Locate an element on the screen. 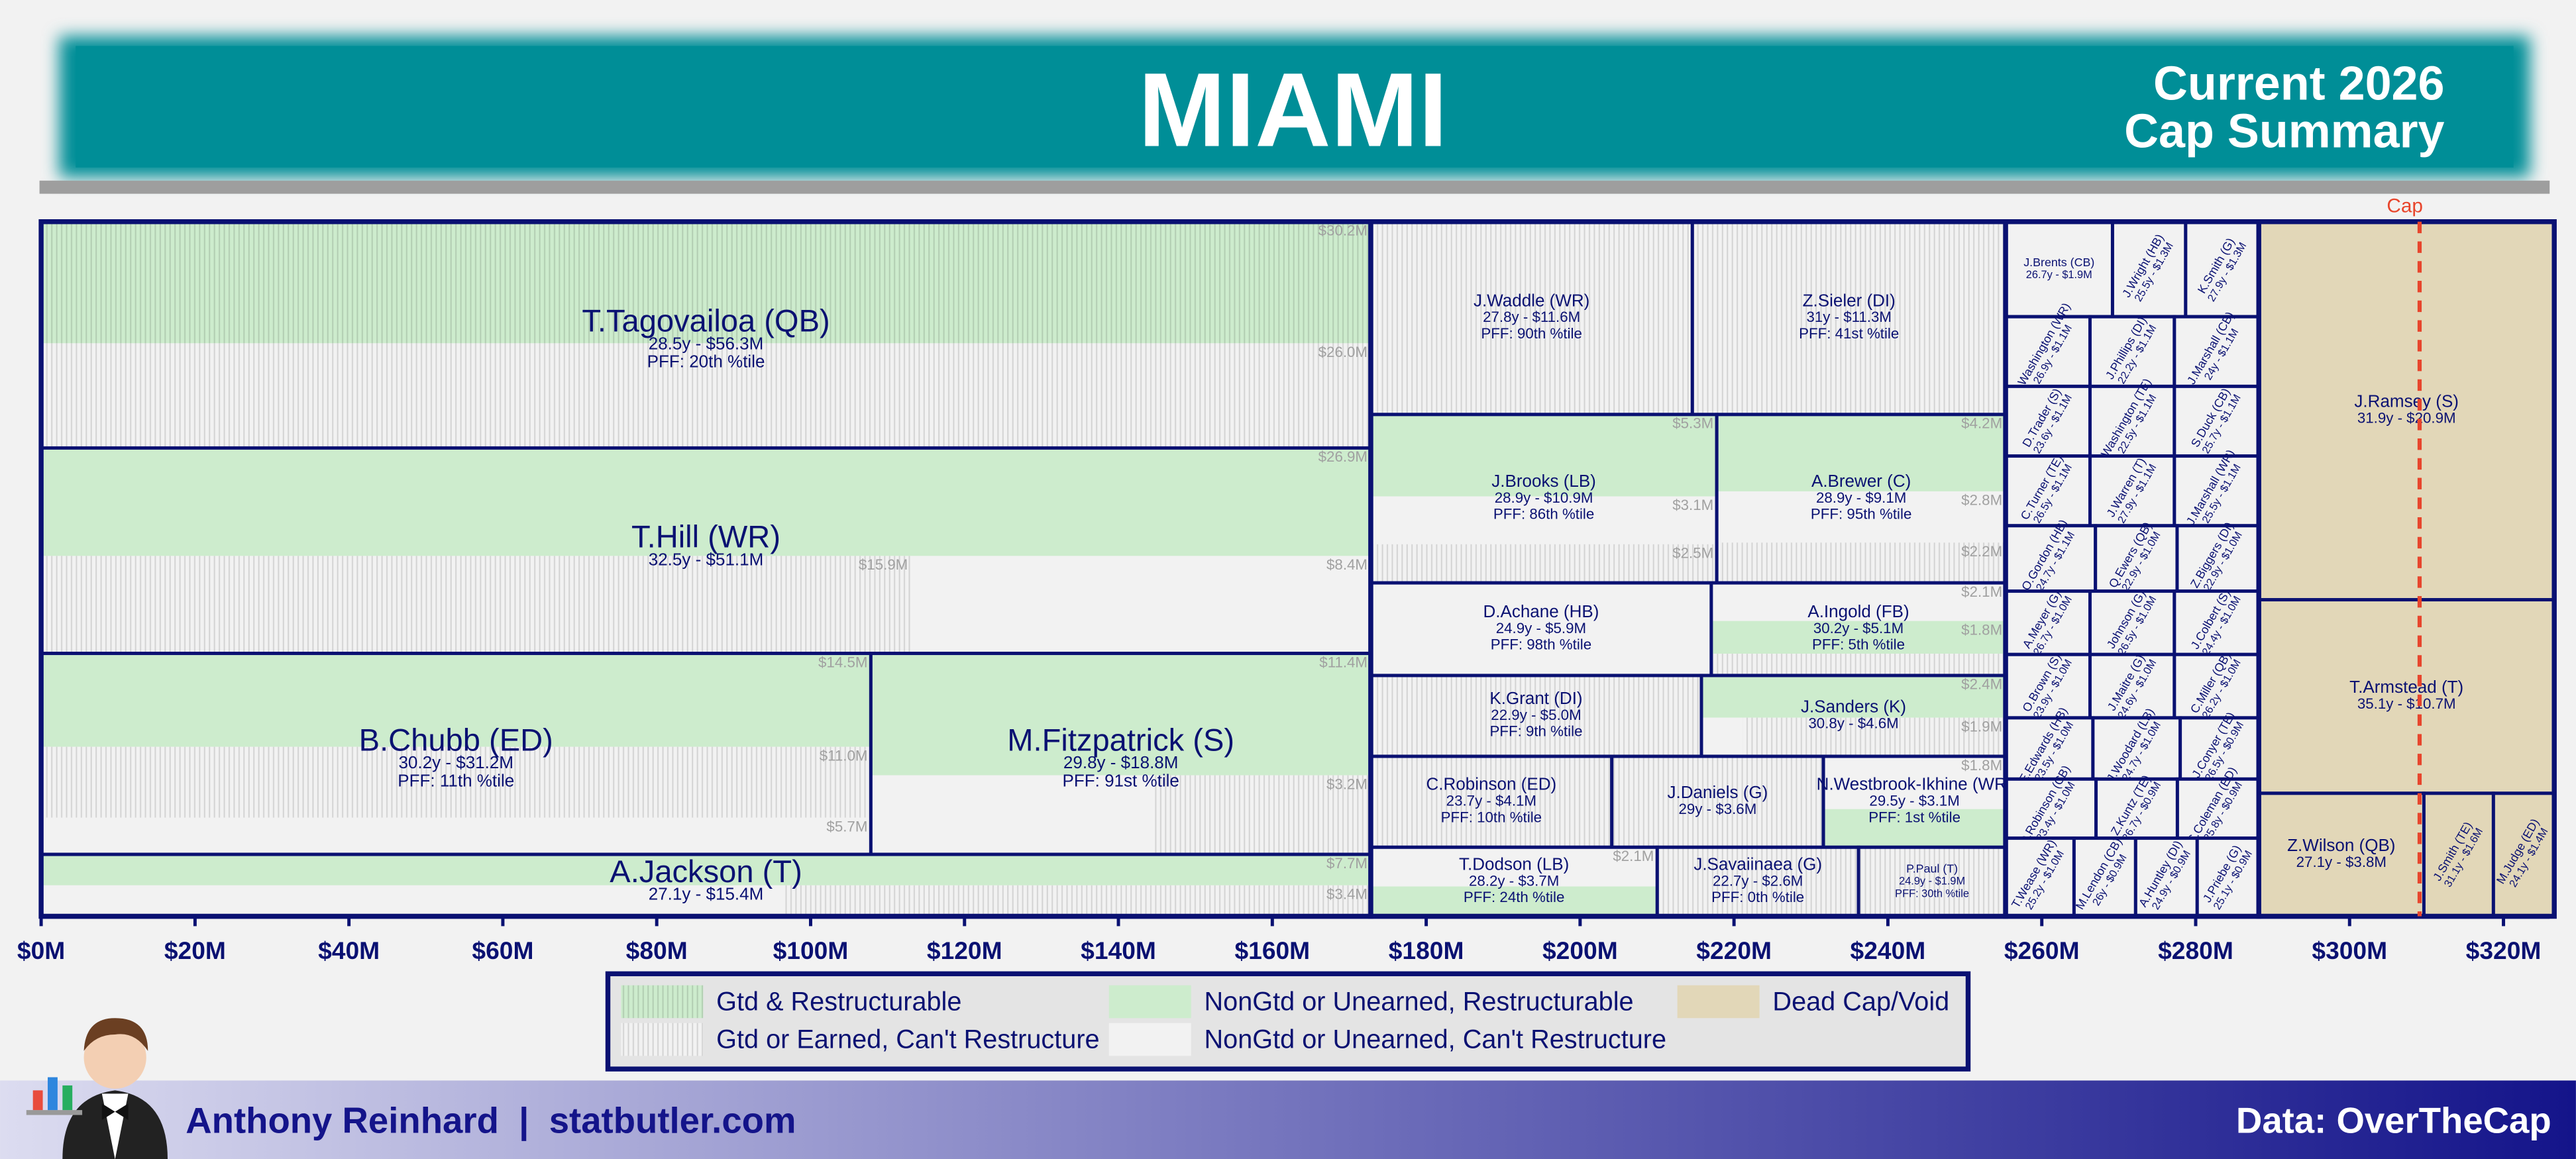  player-details: 30.2y - $31.2M is located at coordinates (455, 762).